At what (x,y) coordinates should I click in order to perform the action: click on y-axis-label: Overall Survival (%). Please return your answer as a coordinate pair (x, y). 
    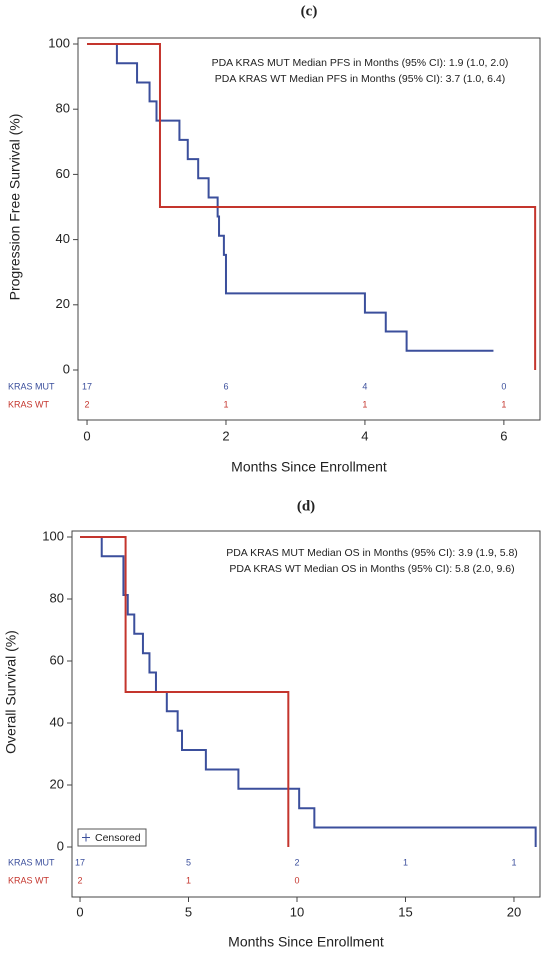
    Looking at the image, I should click on (11, 692).